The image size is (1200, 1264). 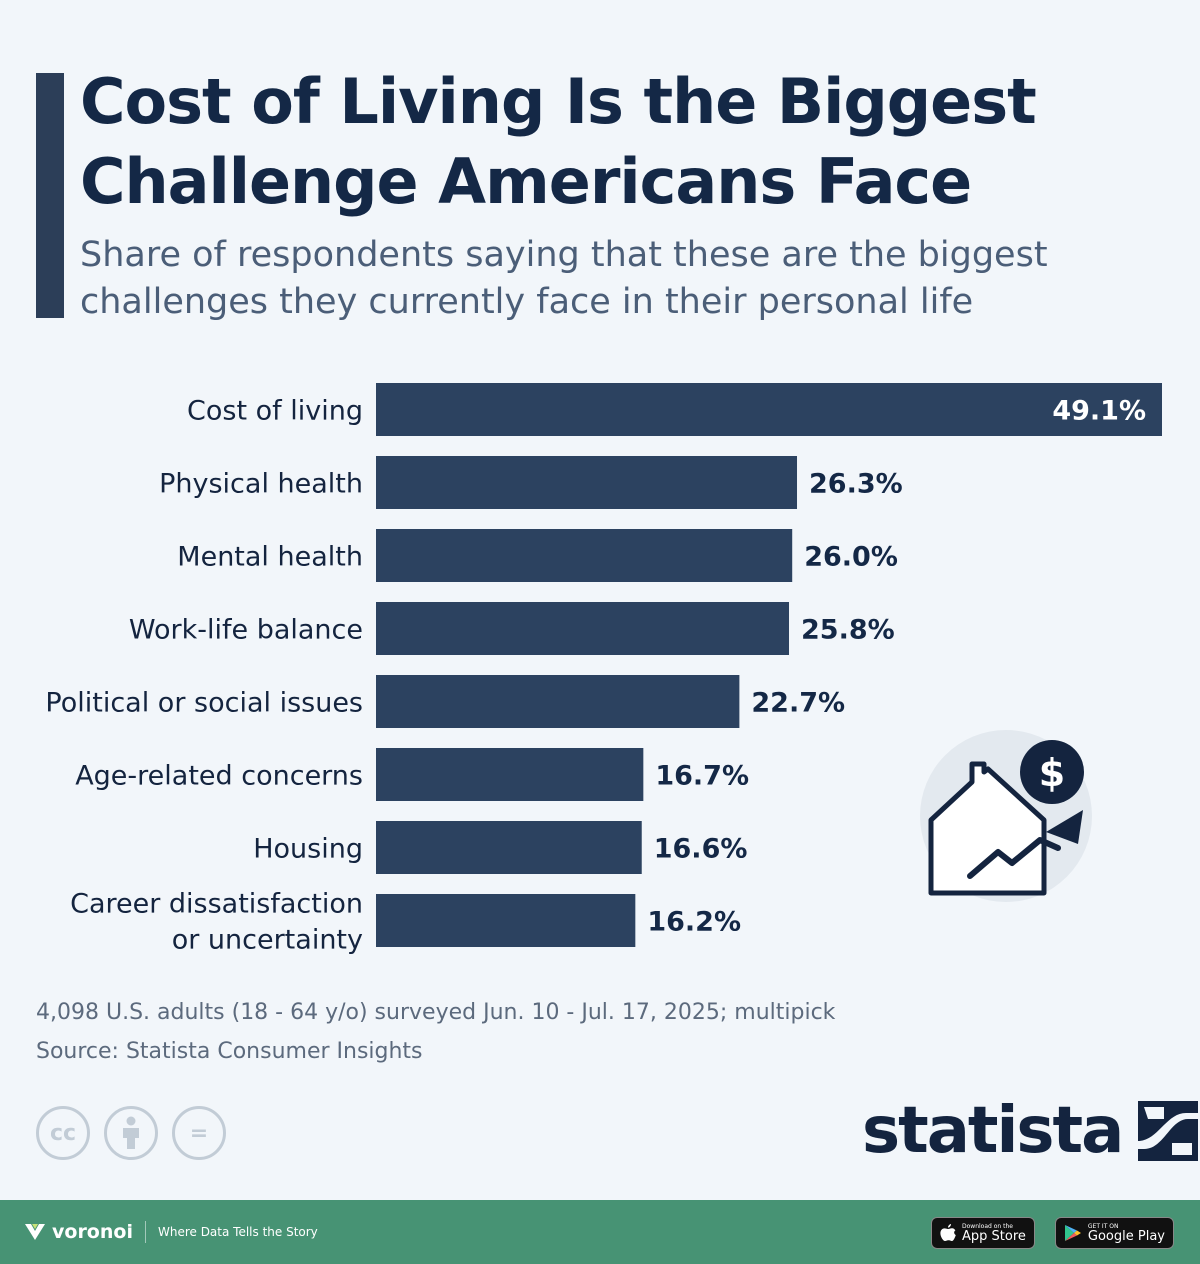 I want to click on value-label-6: 16.6%, so click(x=701, y=849).